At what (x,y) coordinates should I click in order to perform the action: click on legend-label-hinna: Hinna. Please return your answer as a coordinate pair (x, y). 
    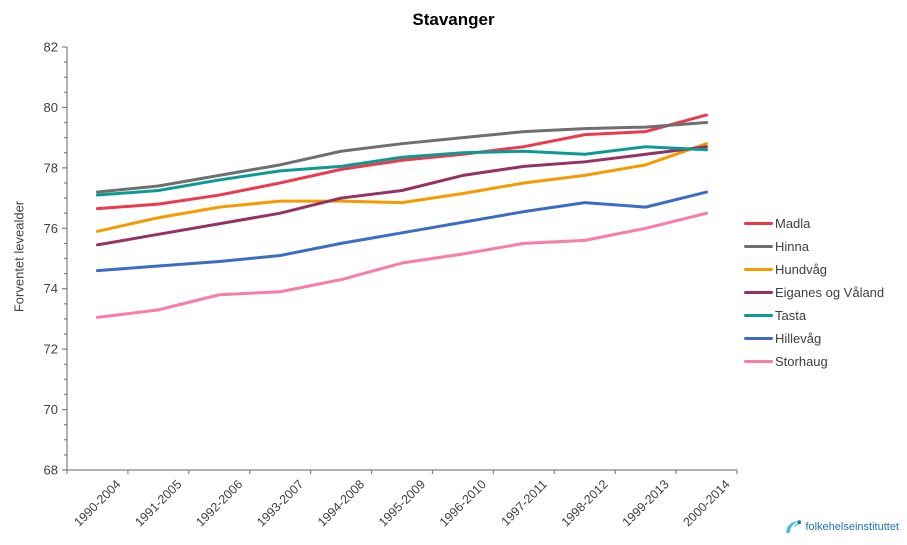
    Looking at the image, I should click on (792, 246).